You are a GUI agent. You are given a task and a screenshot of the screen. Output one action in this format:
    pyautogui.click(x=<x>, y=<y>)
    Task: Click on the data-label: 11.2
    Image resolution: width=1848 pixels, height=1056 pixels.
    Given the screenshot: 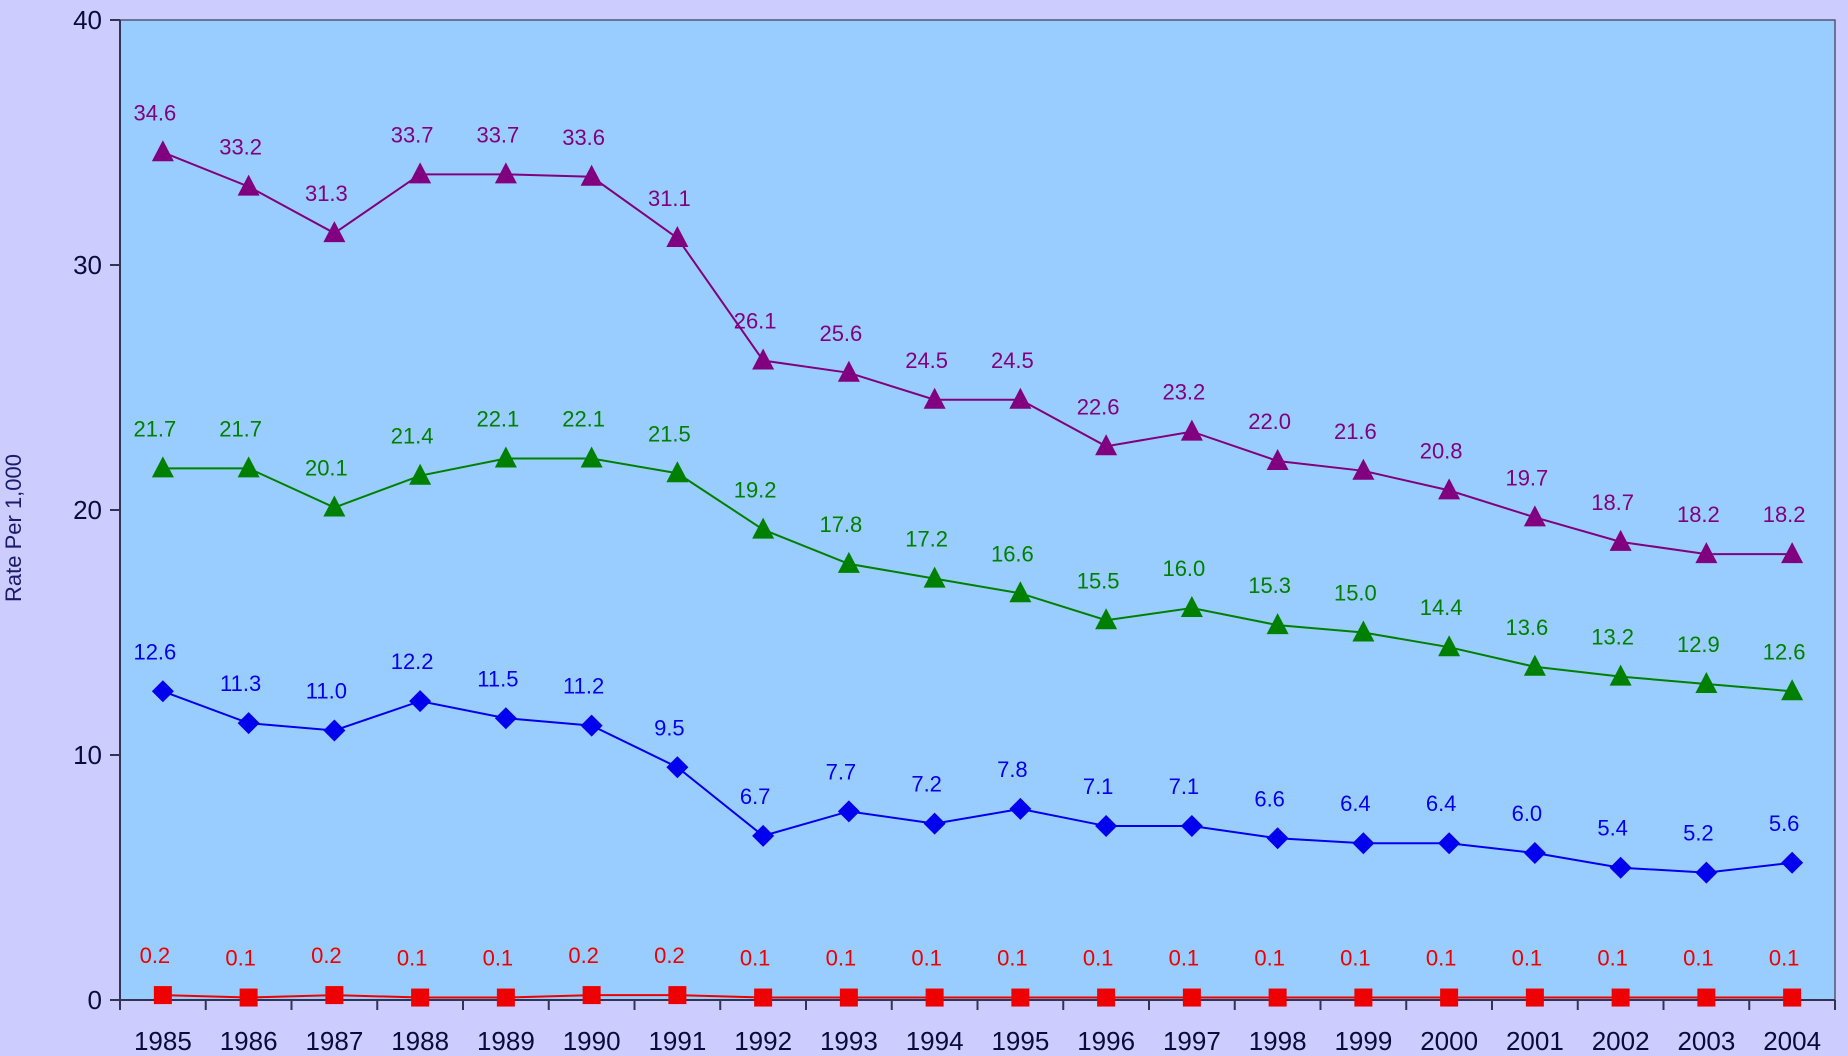 What is the action you would take?
    pyautogui.click(x=583, y=686)
    